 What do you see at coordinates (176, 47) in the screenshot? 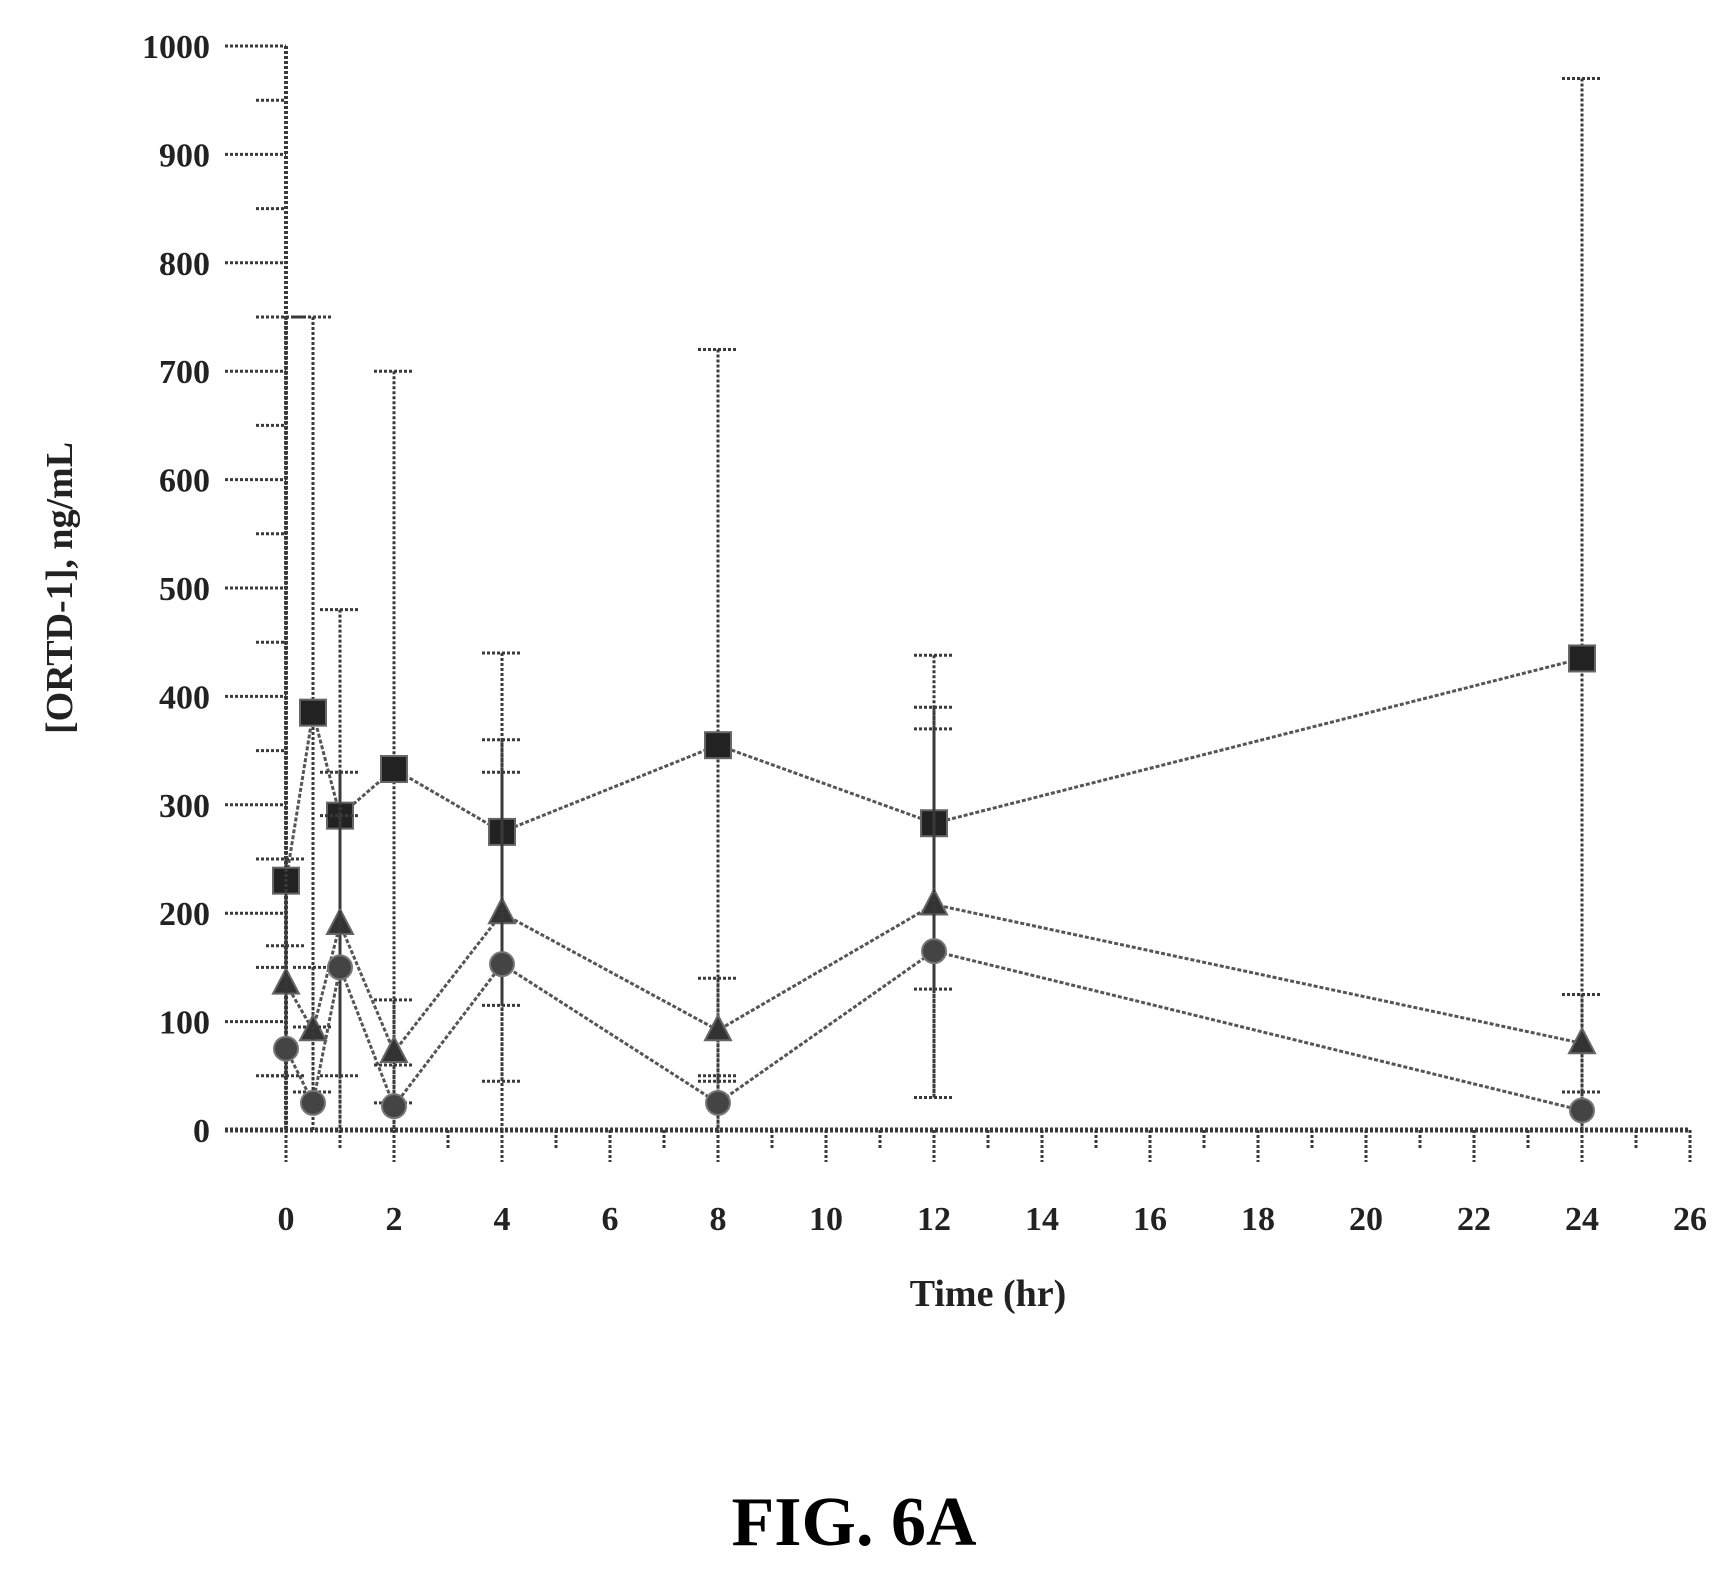
I see `y-tick-label: 1000` at bounding box center [176, 47].